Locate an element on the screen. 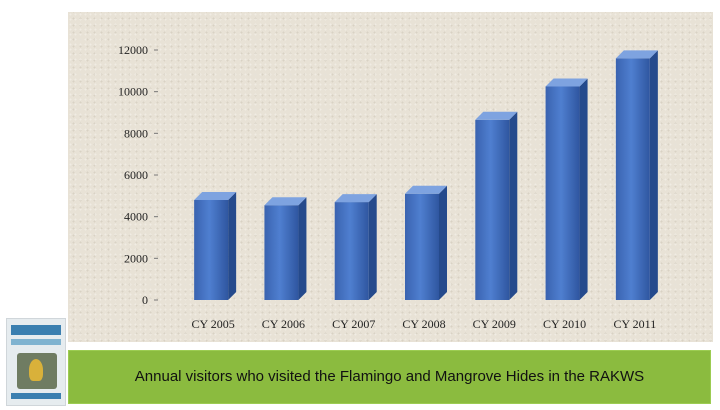  y-tick-label: 6000 is located at coordinates (136, 175).